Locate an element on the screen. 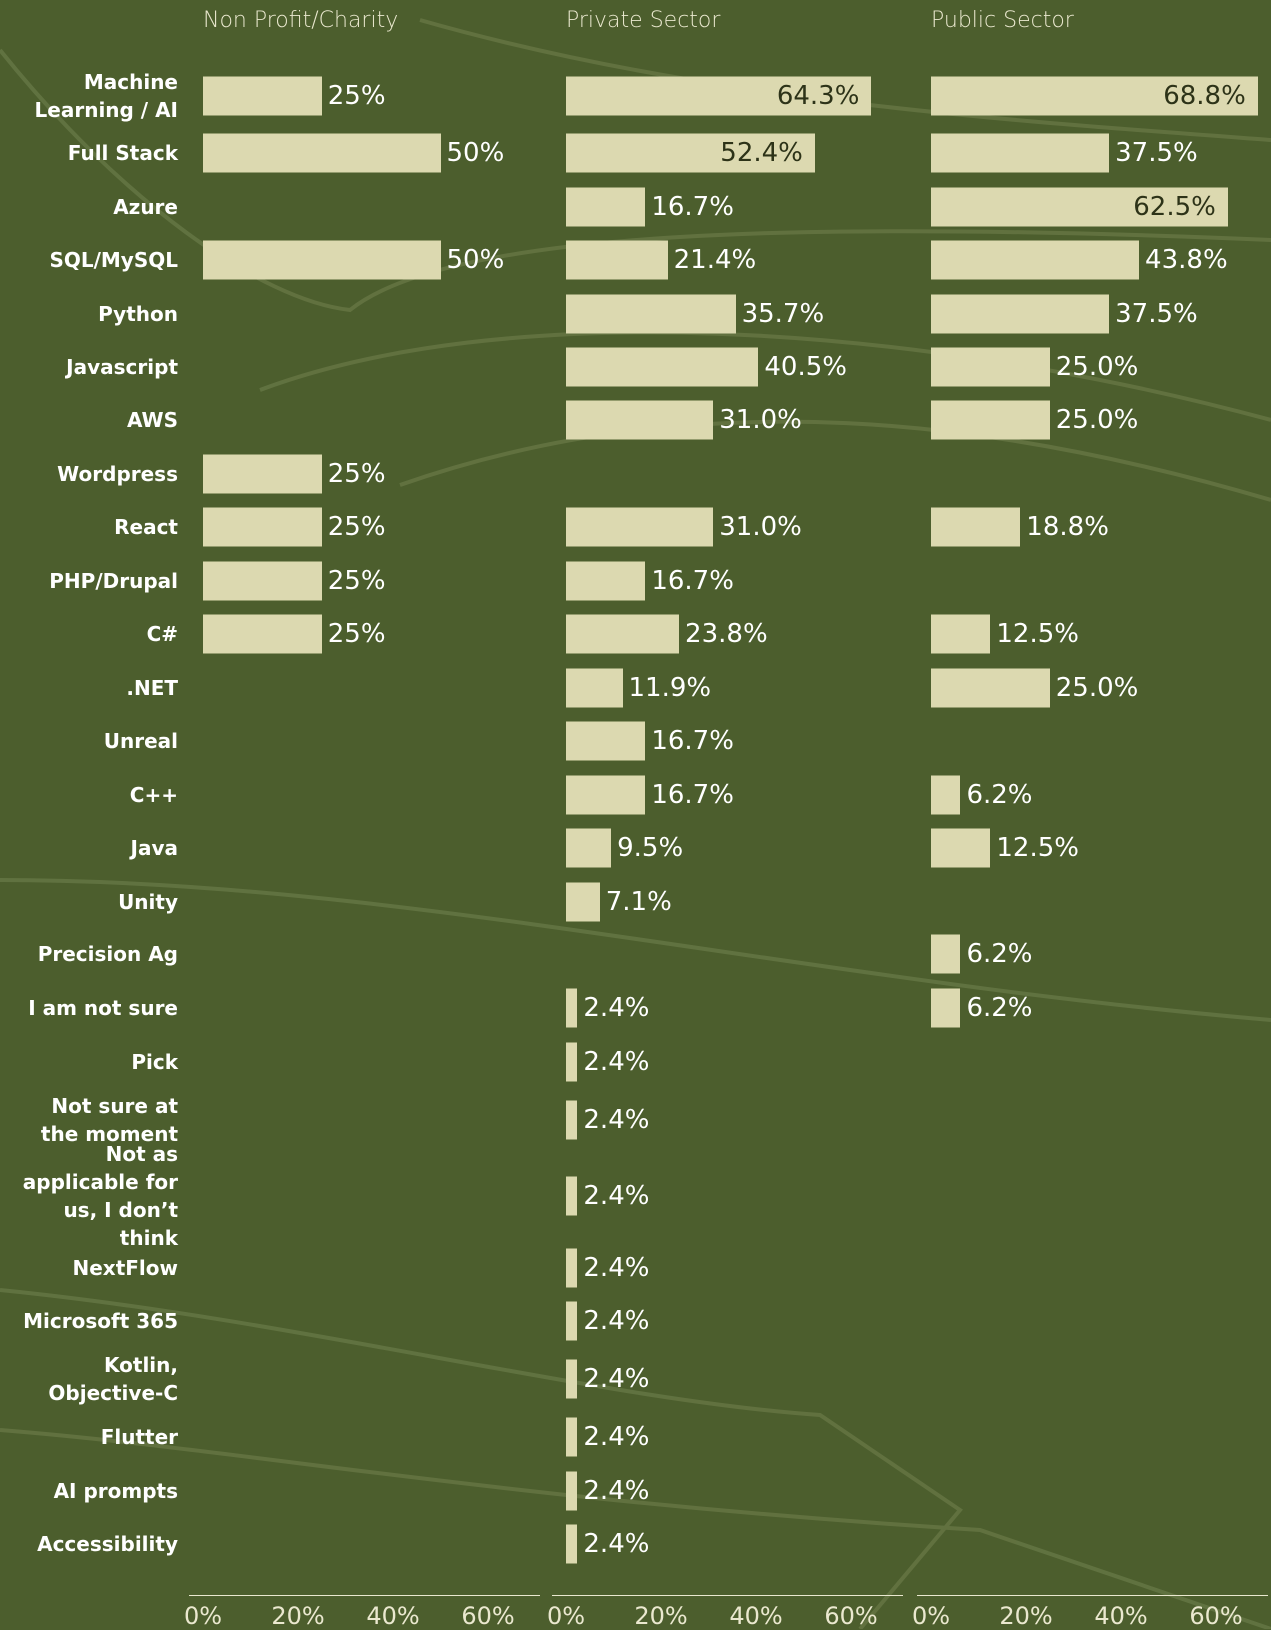  category-label: Not as applicable for us, I don’t think is located at coordinates (100, 1195).